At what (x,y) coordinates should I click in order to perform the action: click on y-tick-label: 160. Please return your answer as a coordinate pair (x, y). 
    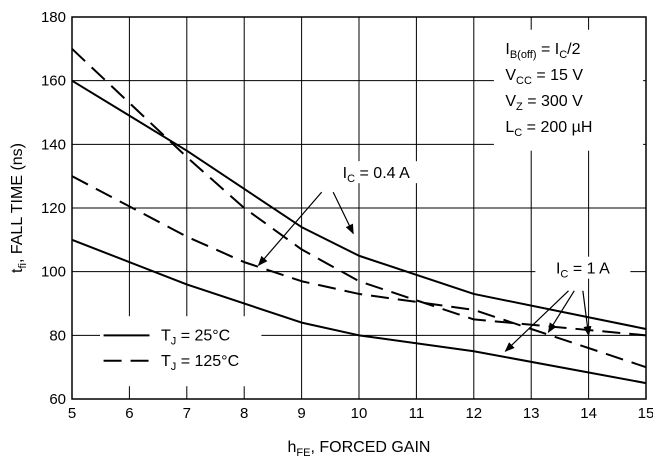
    Looking at the image, I should click on (53, 81).